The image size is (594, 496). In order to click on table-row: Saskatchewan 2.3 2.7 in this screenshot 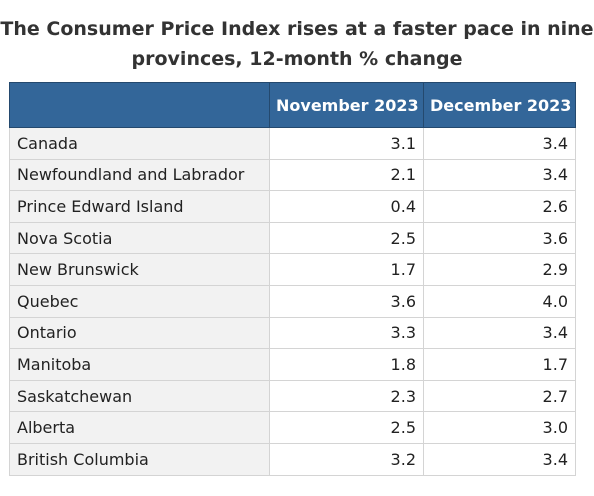, I will do `click(292, 396)`.